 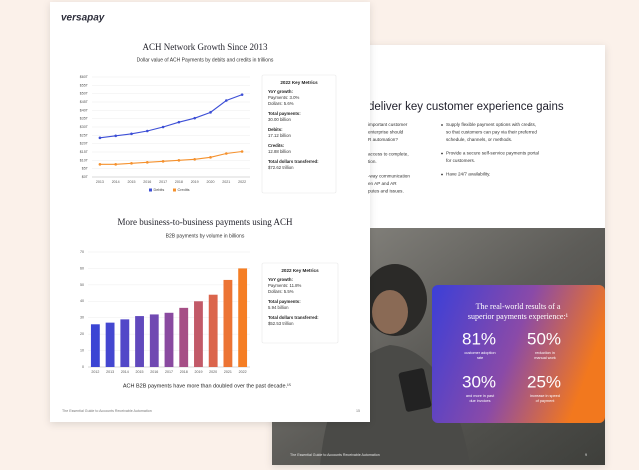 I want to click on body-text: tion., so click(x=372, y=161).